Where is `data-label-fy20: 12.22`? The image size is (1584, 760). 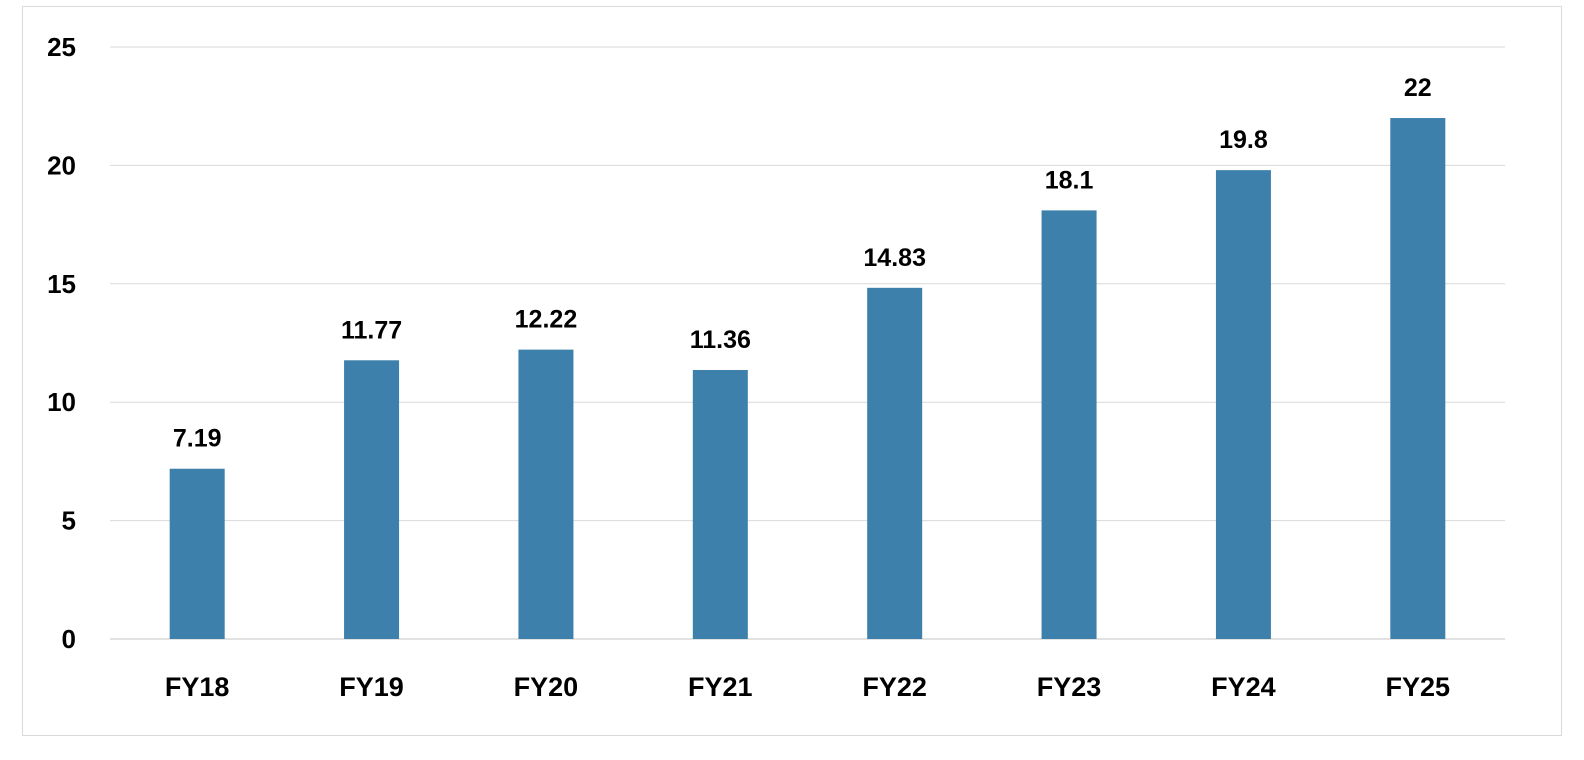 data-label-fy20: 12.22 is located at coordinates (546, 320).